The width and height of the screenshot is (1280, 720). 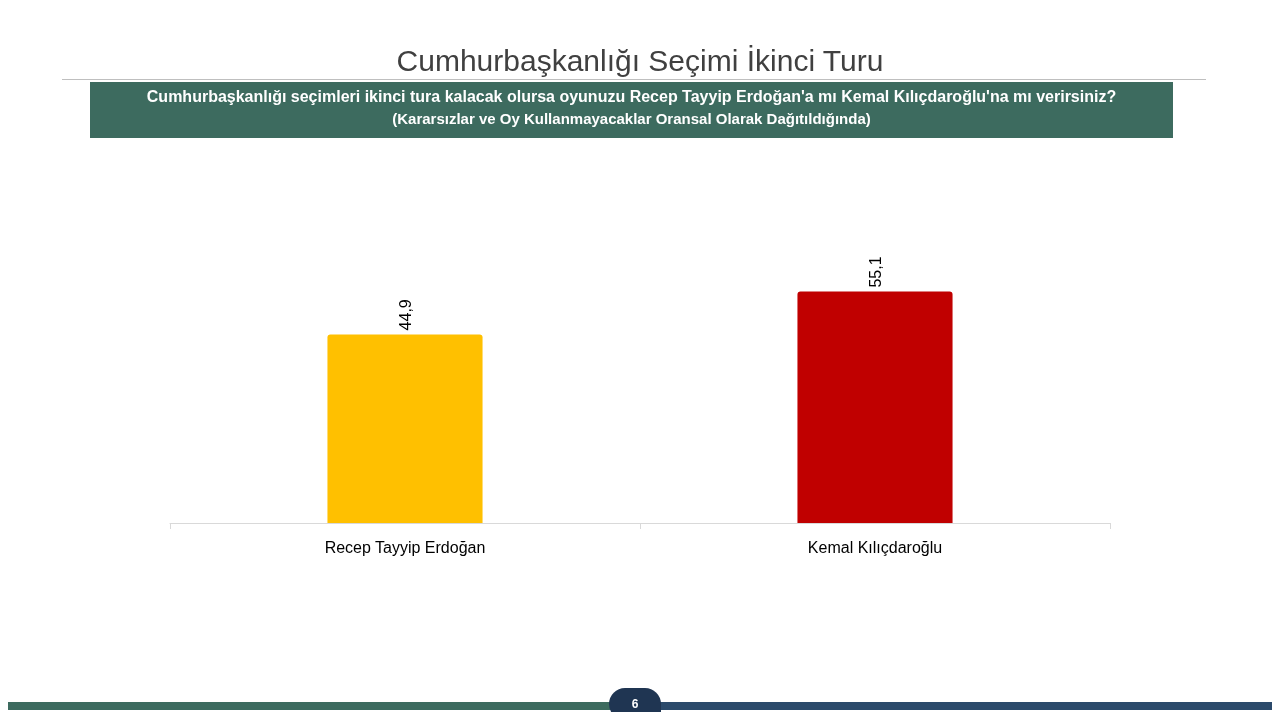 What do you see at coordinates (875, 272) in the screenshot?
I see `data-label: 55,1` at bounding box center [875, 272].